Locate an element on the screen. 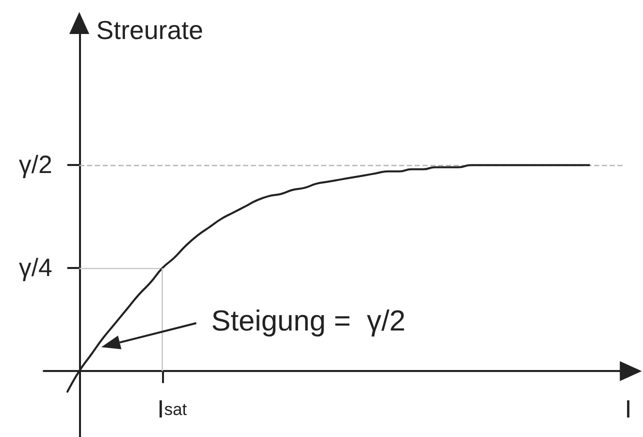 Image resolution: width=643 pixels, height=437 pixels. ref-line-label: γ/4 is located at coordinates (35, 268).